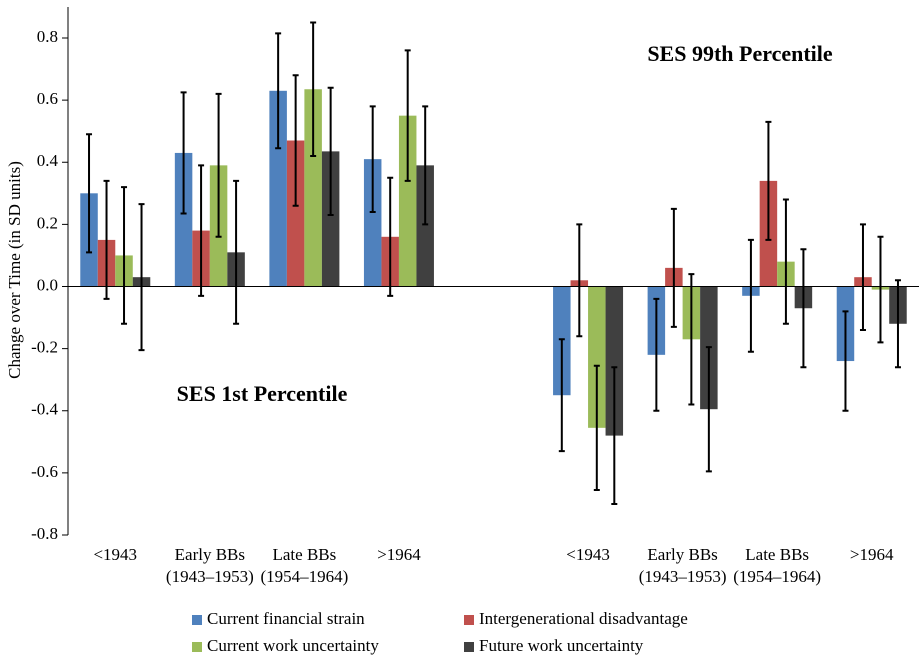  I want to click on y-tick-label: -0.6, so click(44, 471).